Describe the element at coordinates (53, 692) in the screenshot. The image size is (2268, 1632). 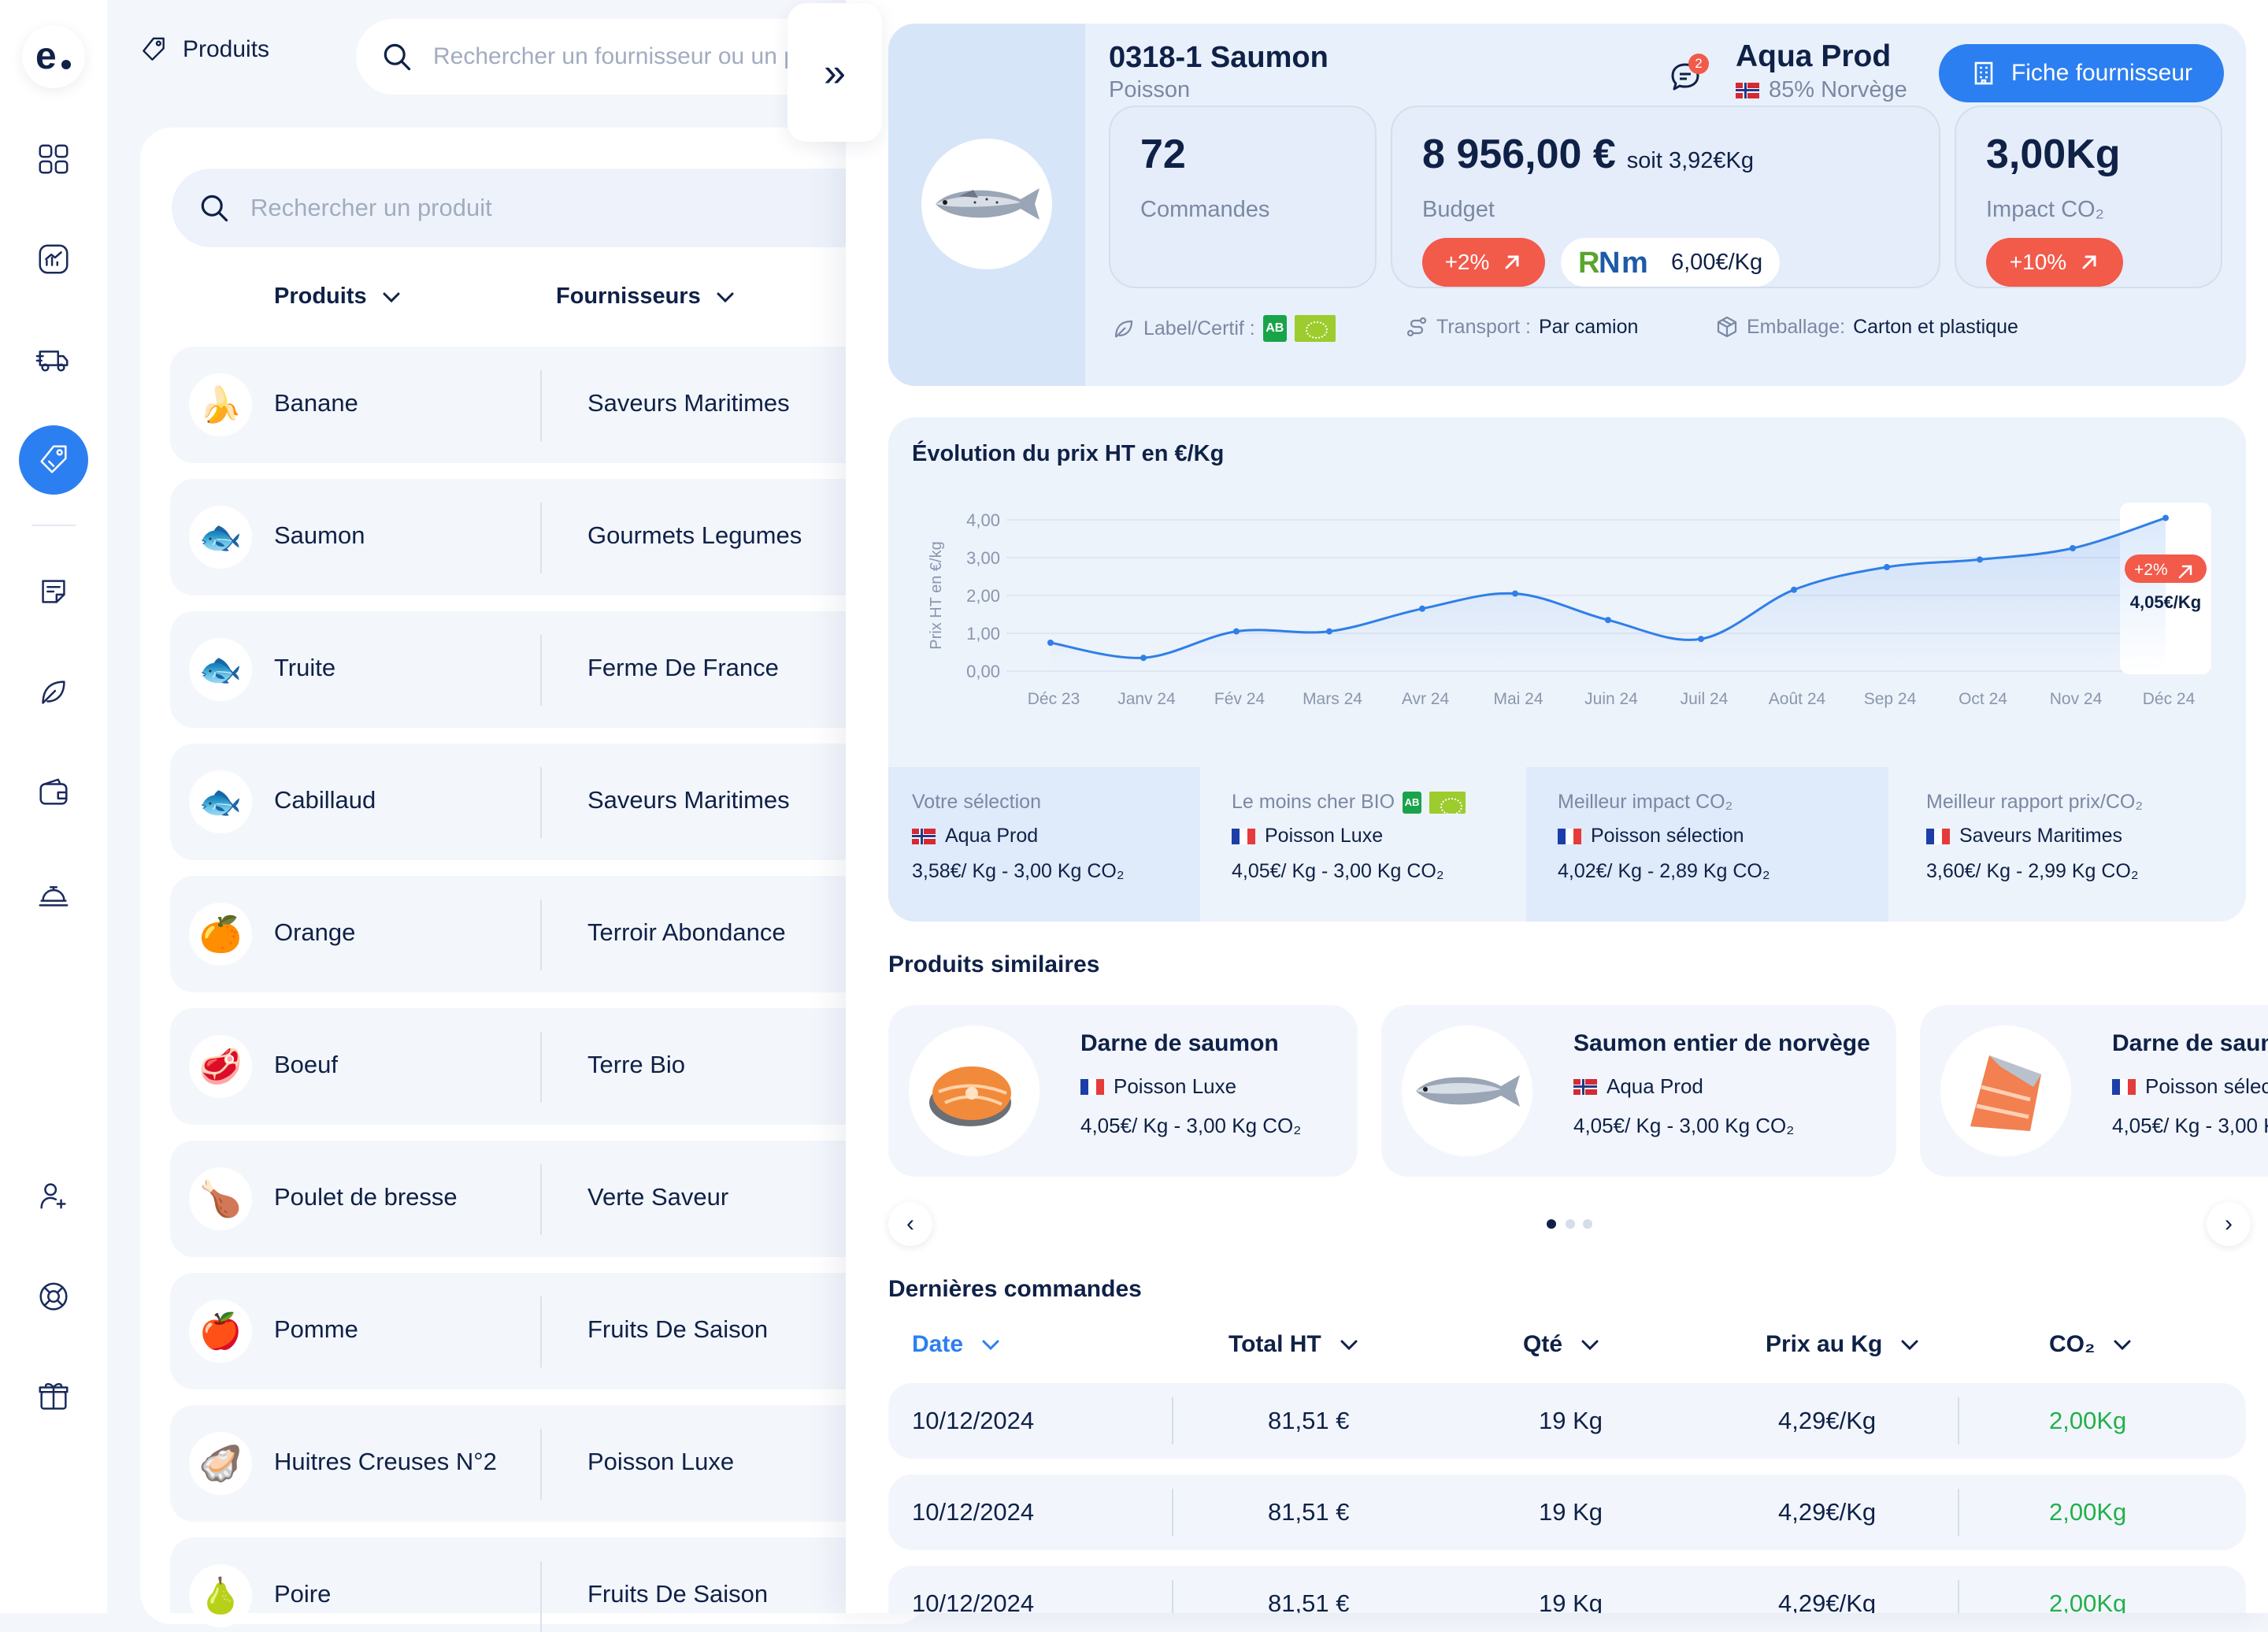
I see `leaf-icon` at that location.